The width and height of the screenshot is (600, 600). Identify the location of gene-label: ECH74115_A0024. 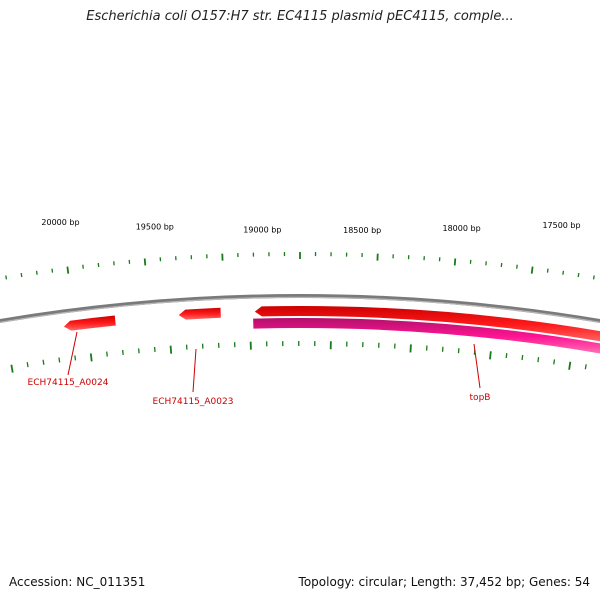
(68, 383).